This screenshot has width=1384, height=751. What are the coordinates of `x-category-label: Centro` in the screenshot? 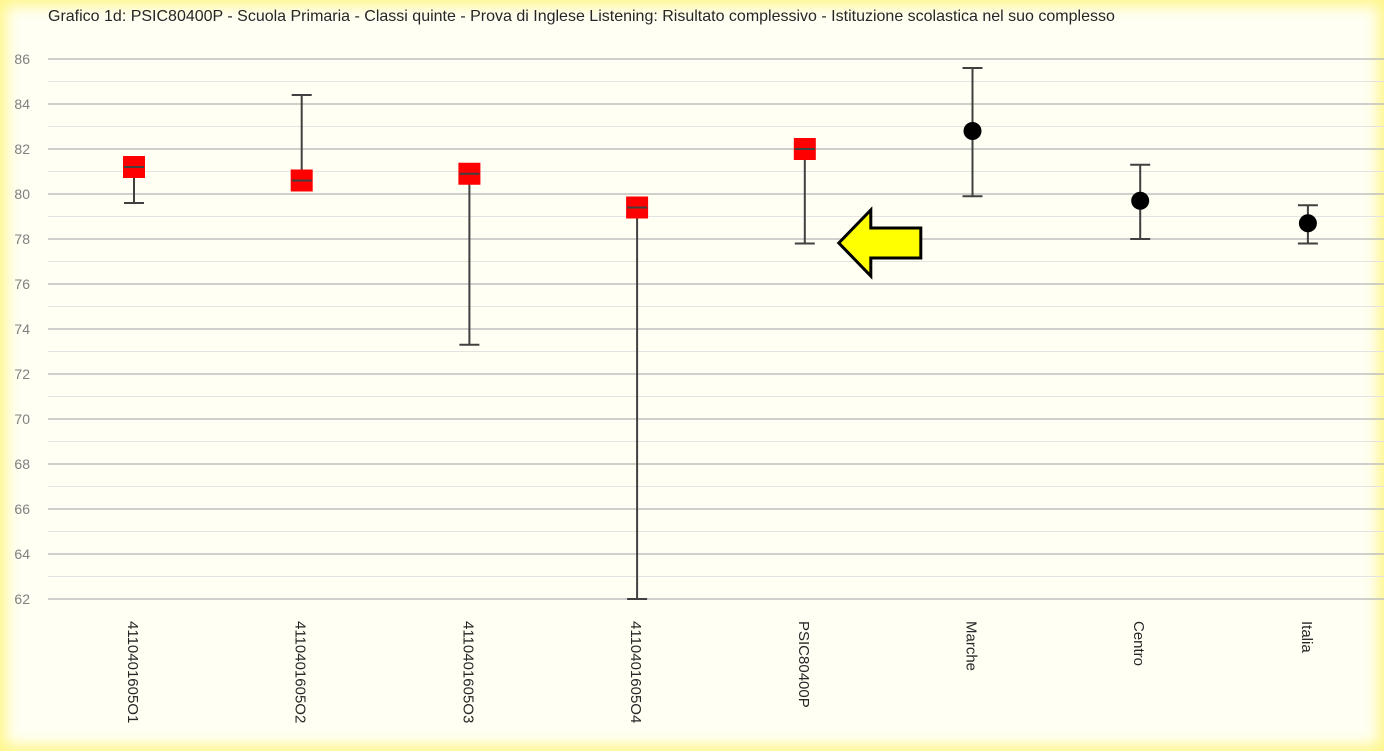 It's located at (1138, 643).